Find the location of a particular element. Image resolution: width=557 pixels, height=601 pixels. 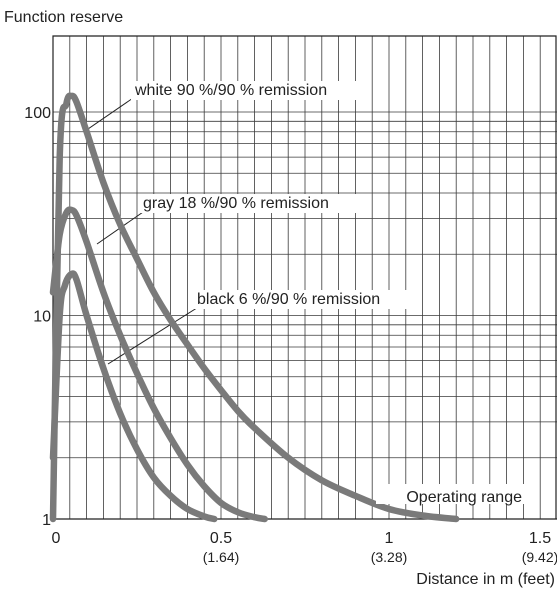

x-tick-label: 1 is located at coordinates (389, 538).